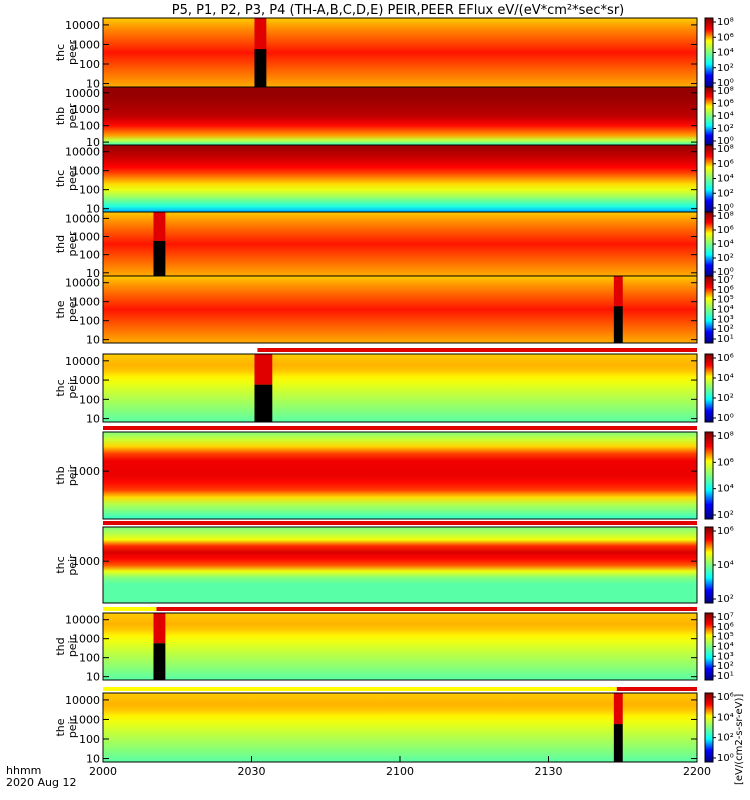 The width and height of the screenshot is (750, 800). I want to click on x-tick-label: 2000, so click(103, 771).